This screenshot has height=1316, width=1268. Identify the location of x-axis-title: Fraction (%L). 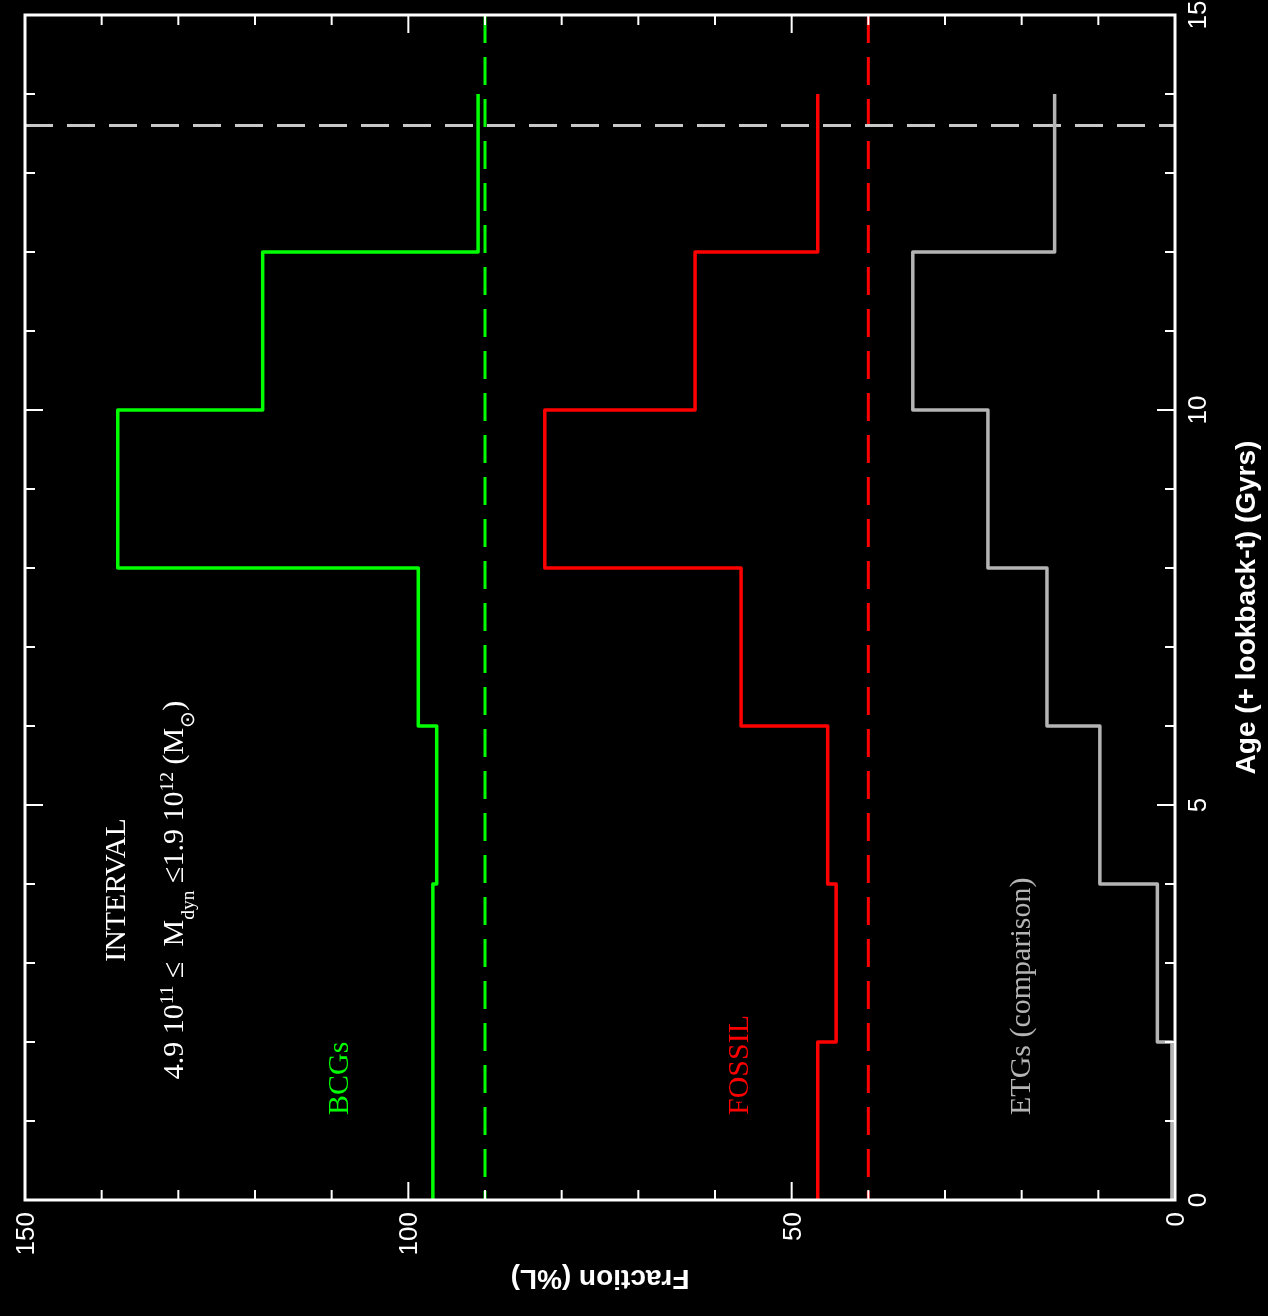
(600, 1280).